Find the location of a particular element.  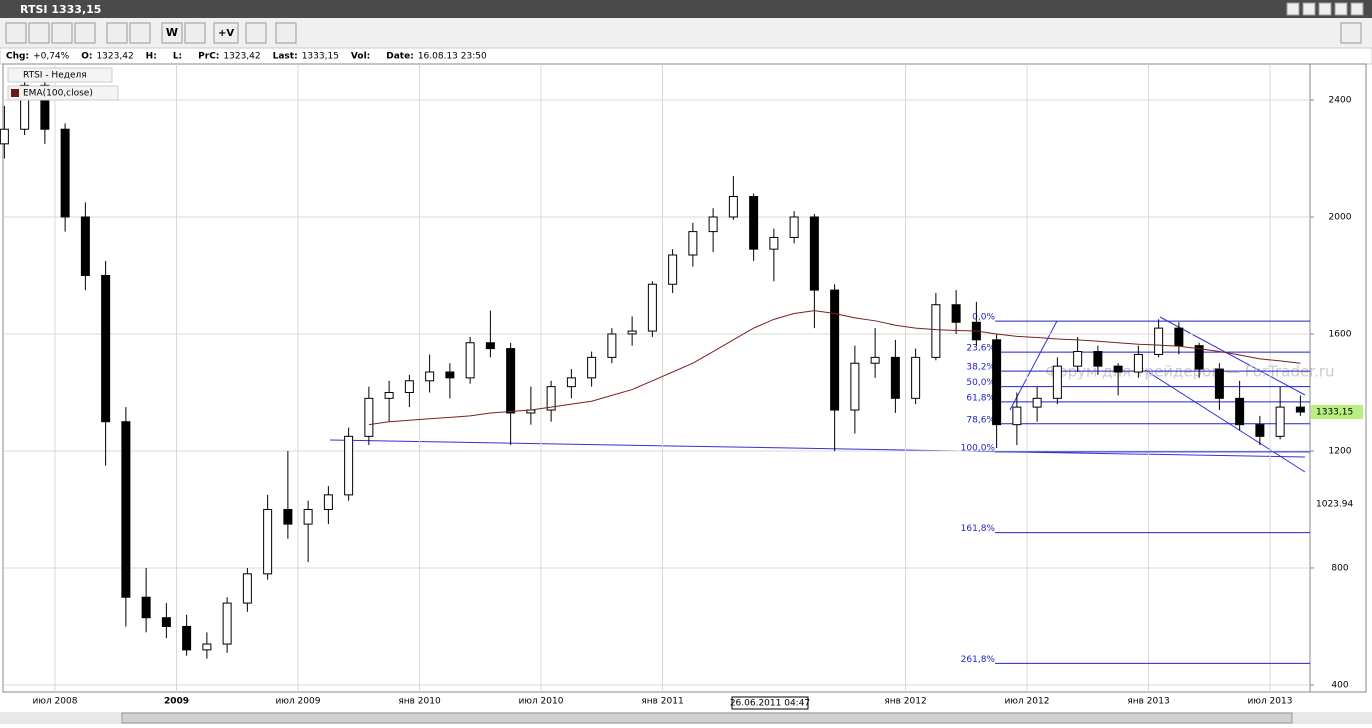

info-label: H: is located at coordinates (151, 57).